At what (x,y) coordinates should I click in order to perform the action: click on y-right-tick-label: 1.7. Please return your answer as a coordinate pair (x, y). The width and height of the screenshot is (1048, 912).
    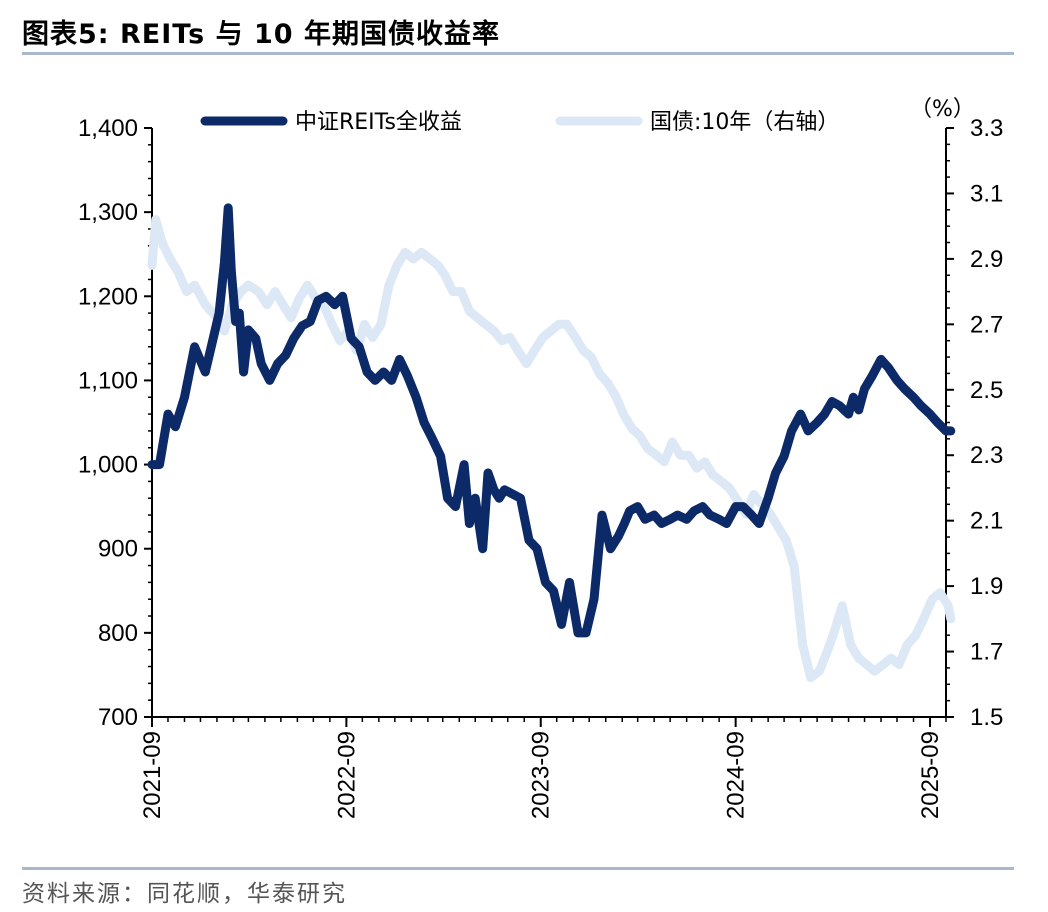
    Looking at the image, I should click on (986, 652).